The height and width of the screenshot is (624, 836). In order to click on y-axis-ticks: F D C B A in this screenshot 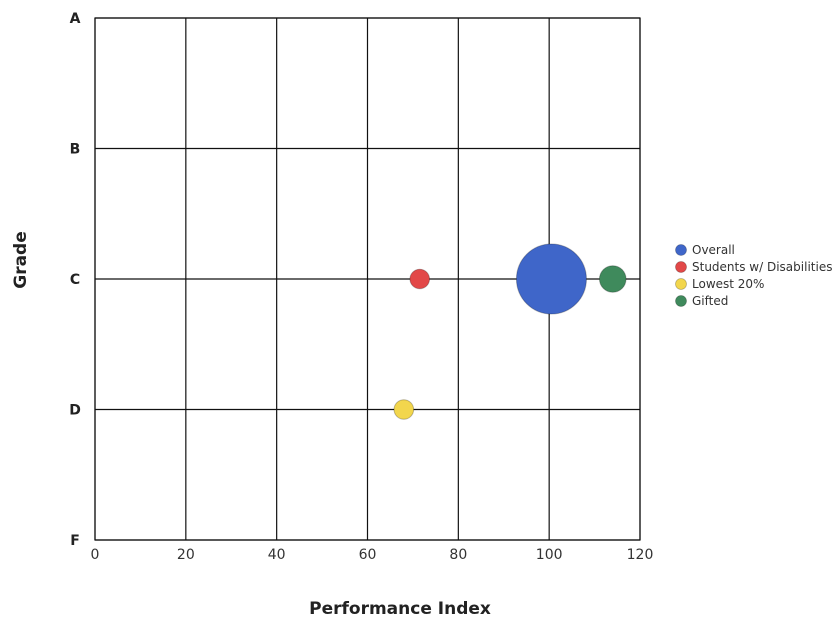, I will do `click(75, 280)`.